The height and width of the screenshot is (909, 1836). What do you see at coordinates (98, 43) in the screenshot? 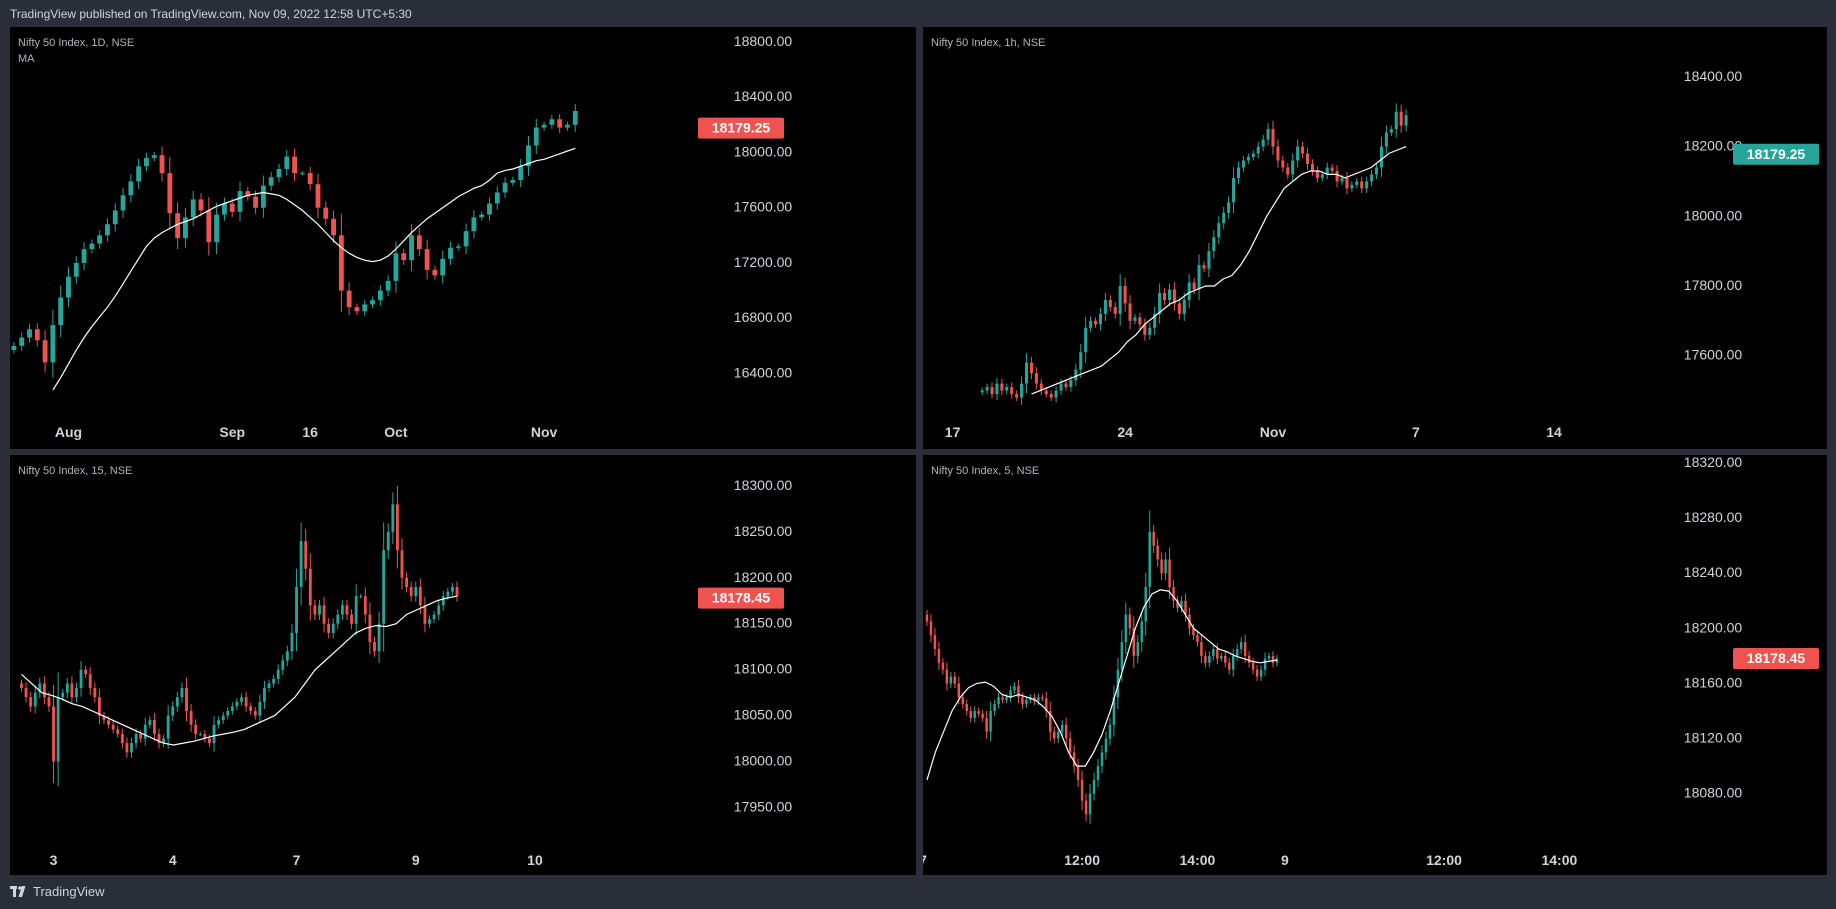
I see `legend-interval: 1D` at bounding box center [98, 43].